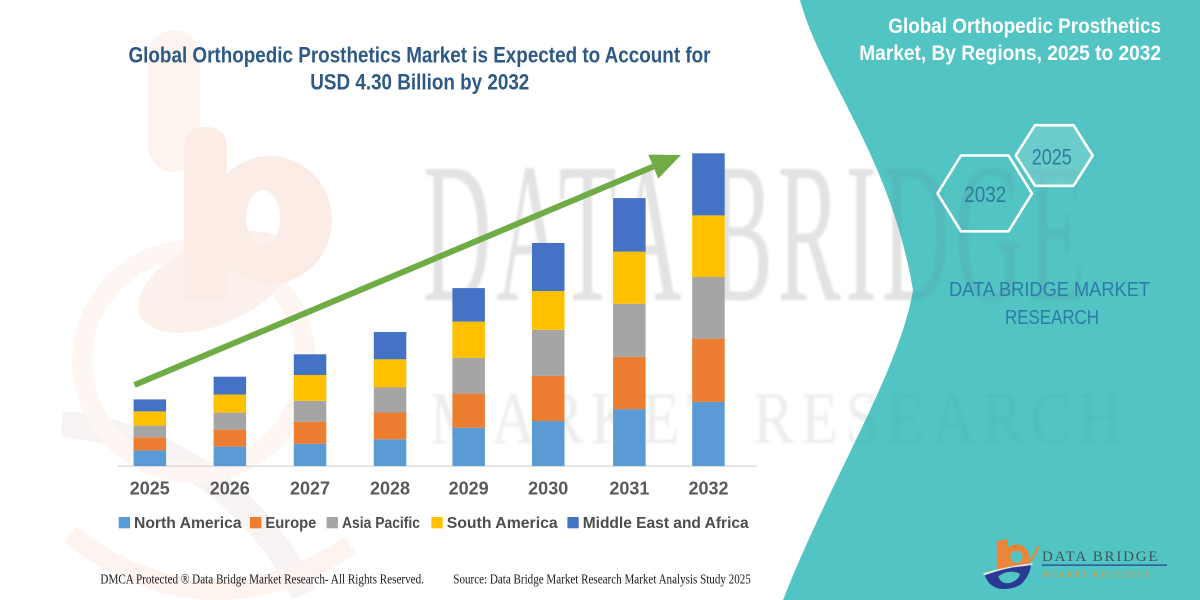 The width and height of the screenshot is (1200, 600). What do you see at coordinates (419, 82) in the screenshot?
I see `svg-text: USD 4.30 Billion by 2032` at bounding box center [419, 82].